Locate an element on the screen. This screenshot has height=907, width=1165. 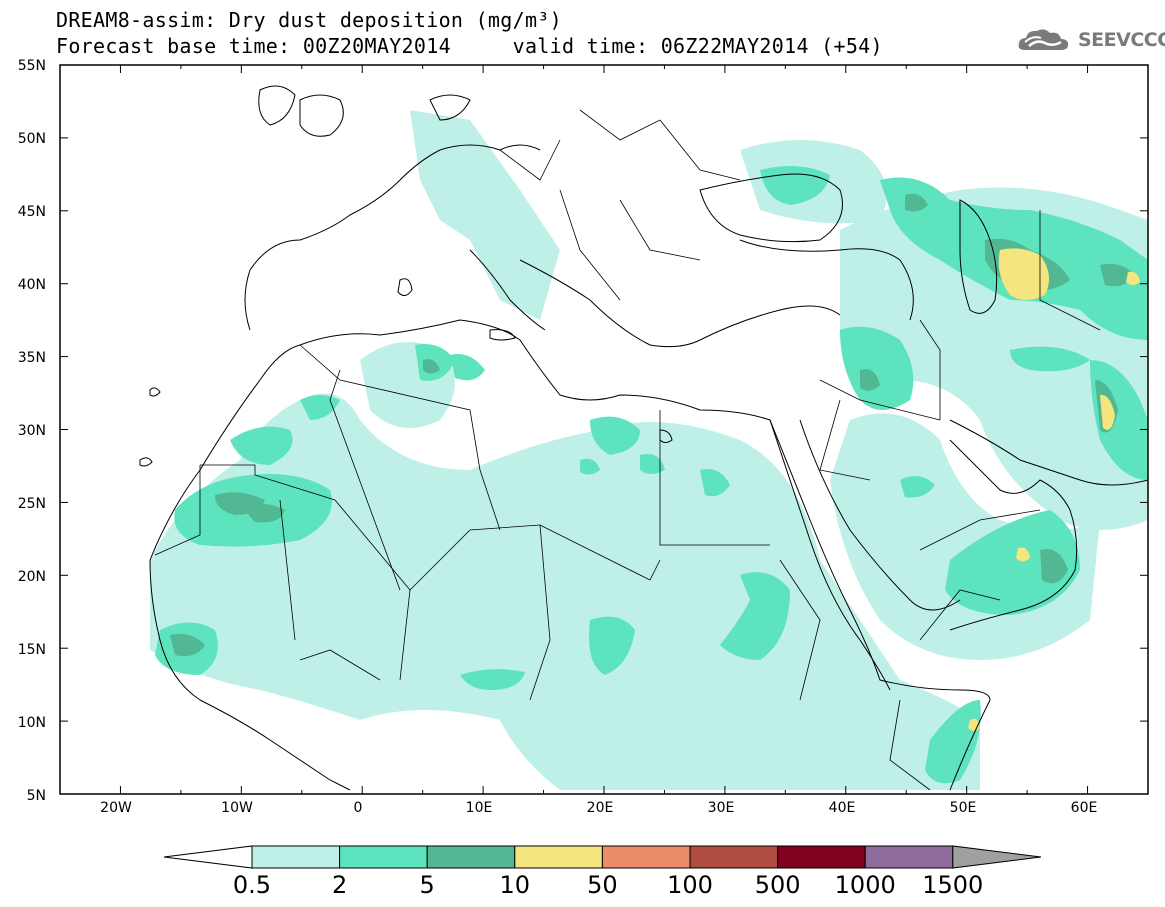
lon-label: 0 is located at coordinates (358, 808).